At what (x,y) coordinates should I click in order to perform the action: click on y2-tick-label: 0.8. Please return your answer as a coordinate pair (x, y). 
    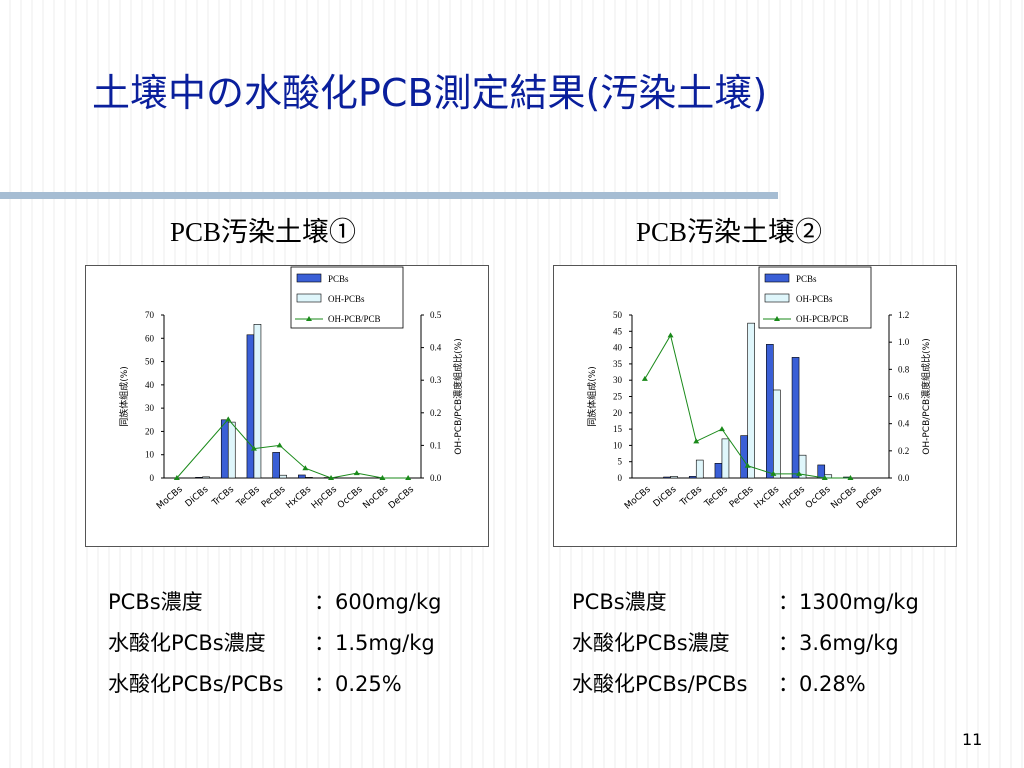
    Looking at the image, I should click on (904, 369).